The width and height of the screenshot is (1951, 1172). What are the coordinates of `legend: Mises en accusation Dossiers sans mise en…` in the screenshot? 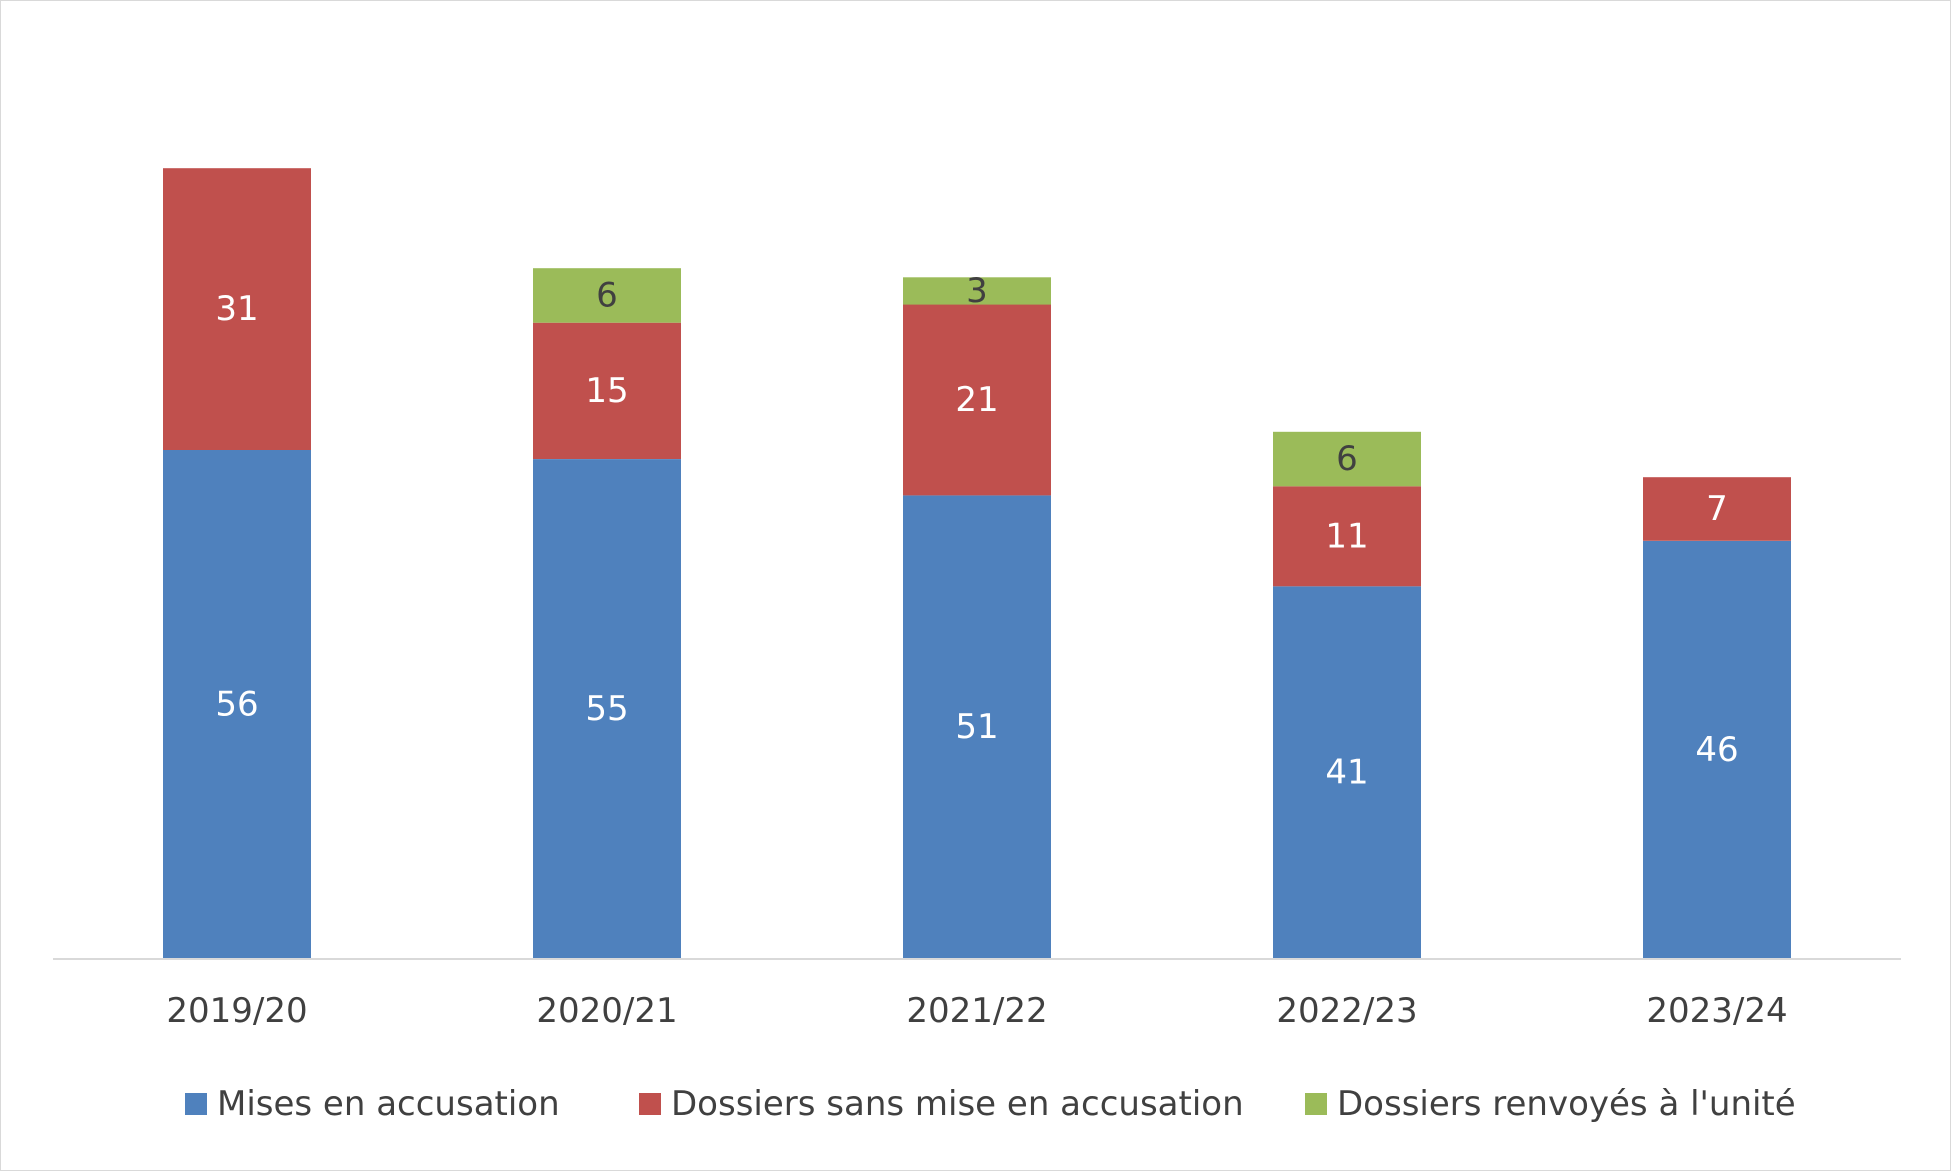 It's located at (990, 1104).